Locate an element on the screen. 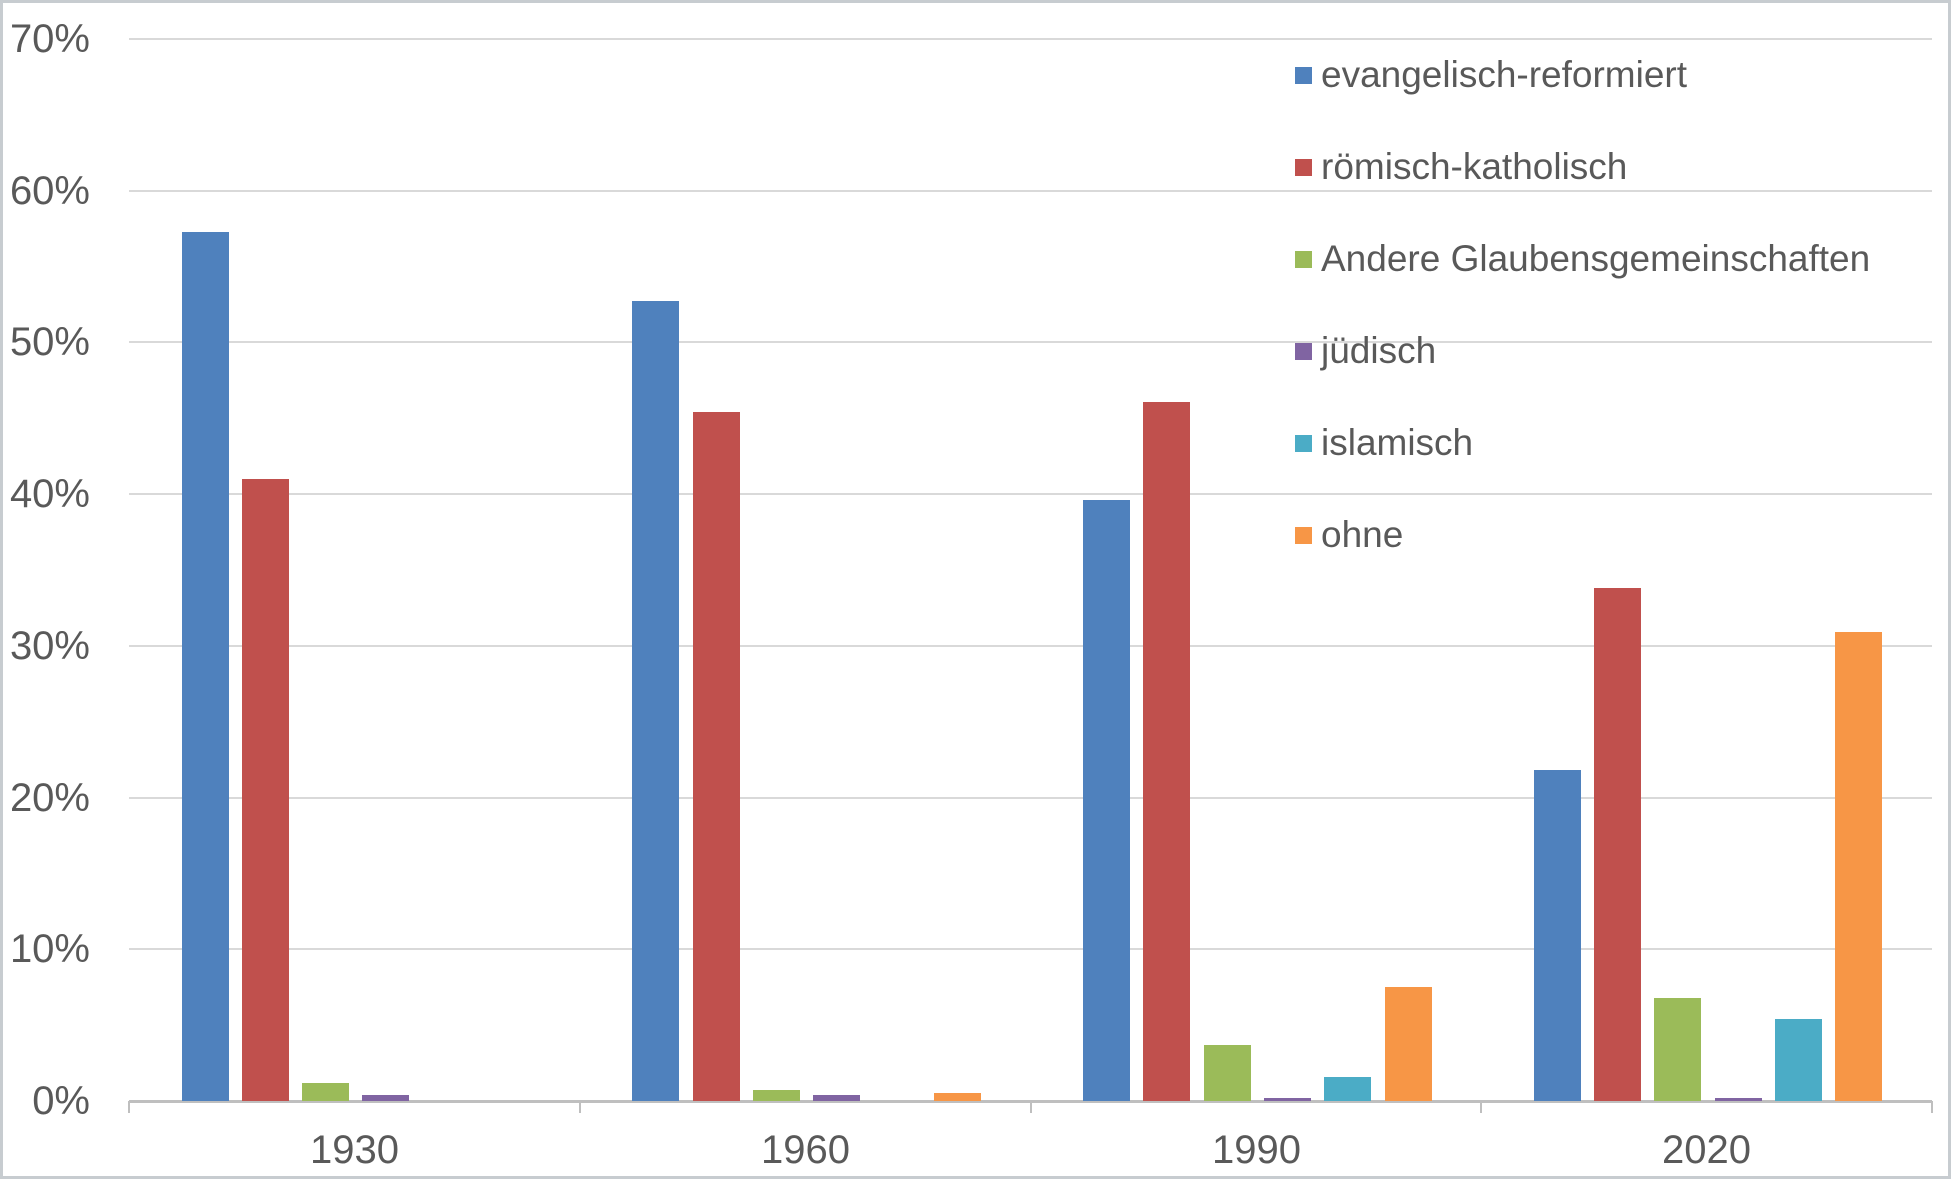 The image size is (1951, 1179). bar-römisch-katholisch-2020 is located at coordinates (1617, 844).